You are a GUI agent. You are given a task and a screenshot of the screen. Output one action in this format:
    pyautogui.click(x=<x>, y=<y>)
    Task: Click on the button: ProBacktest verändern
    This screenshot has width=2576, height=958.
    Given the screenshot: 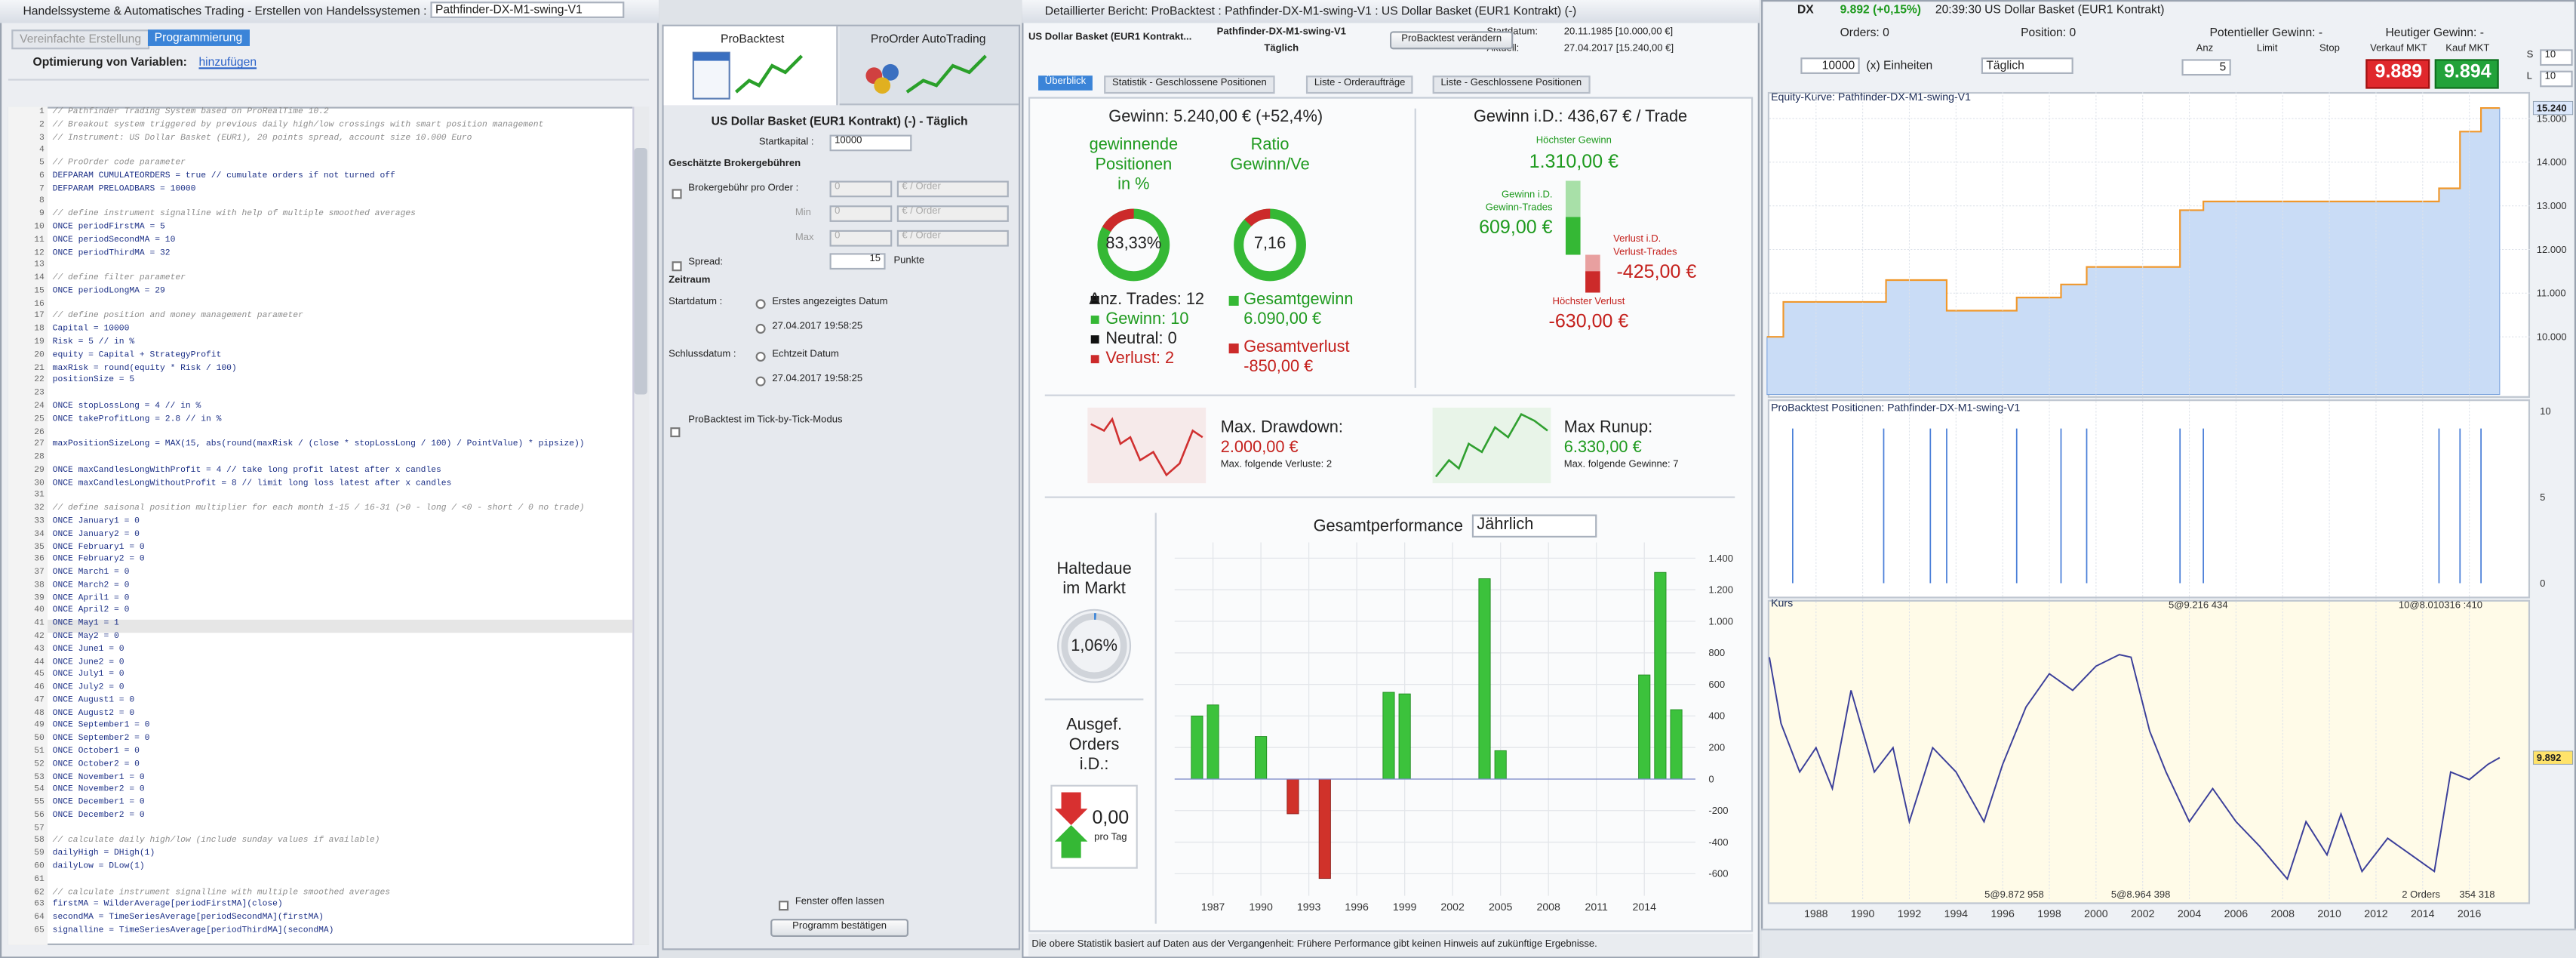 What is the action you would take?
    pyautogui.click(x=1451, y=40)
    